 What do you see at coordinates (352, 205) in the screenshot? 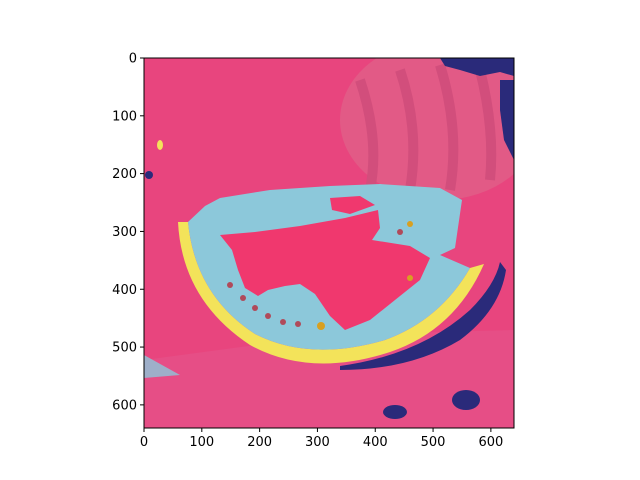
I see `red-flesh-region-upper` at bounding box center [352, 205].